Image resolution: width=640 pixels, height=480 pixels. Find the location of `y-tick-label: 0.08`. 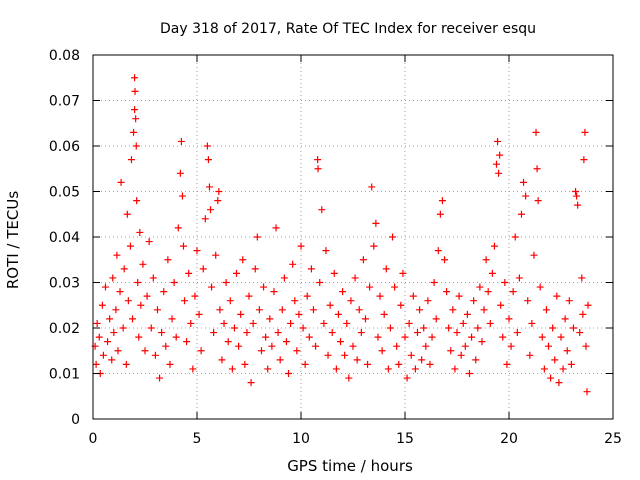

y-tick-label: 0.08 is located at coordinates (64, 56).